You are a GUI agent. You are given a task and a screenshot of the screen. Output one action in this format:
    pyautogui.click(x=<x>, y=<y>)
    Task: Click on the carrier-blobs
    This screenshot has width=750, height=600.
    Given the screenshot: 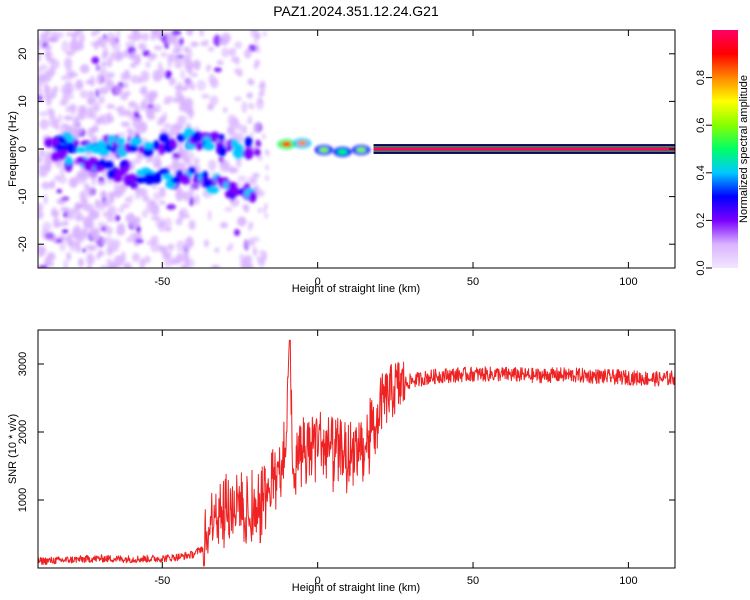 What is the action you would take?
    pyautogui.click(x=324, y=147)
    